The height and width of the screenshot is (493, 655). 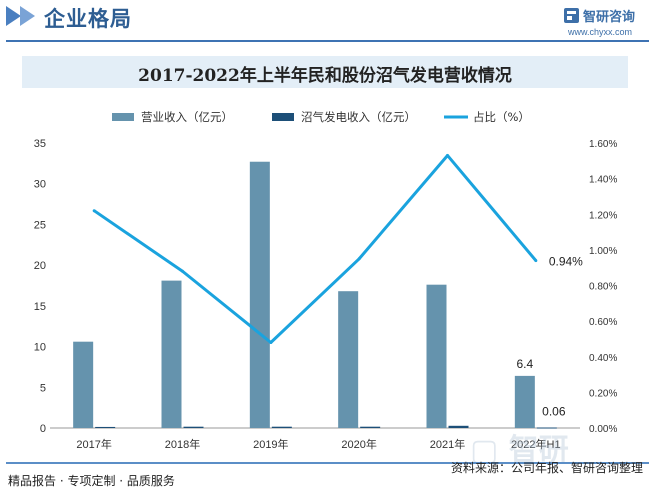 I want to click on y-right-tick-label: 1.00%, so click(x=603, y=251).